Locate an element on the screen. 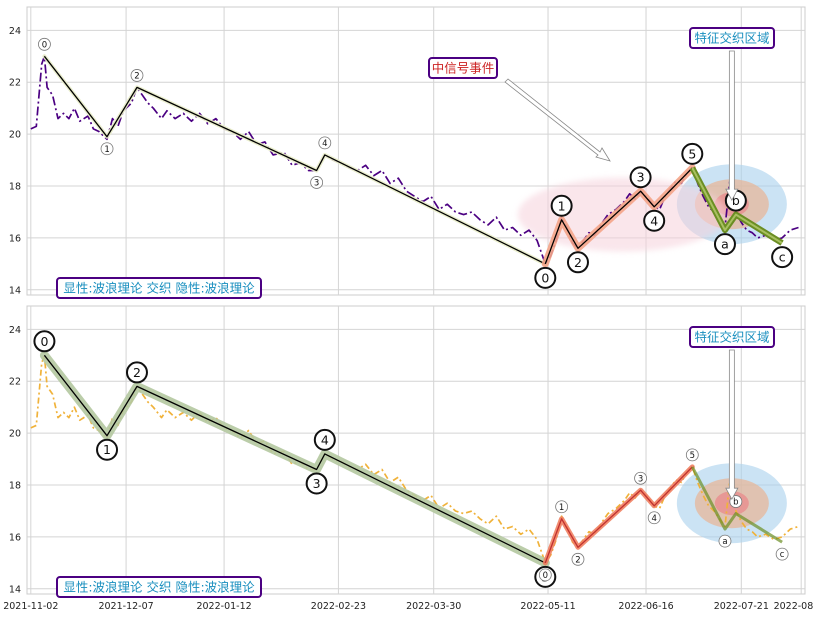  event-label: 中信号事件 is located at coordinates (463, 68).